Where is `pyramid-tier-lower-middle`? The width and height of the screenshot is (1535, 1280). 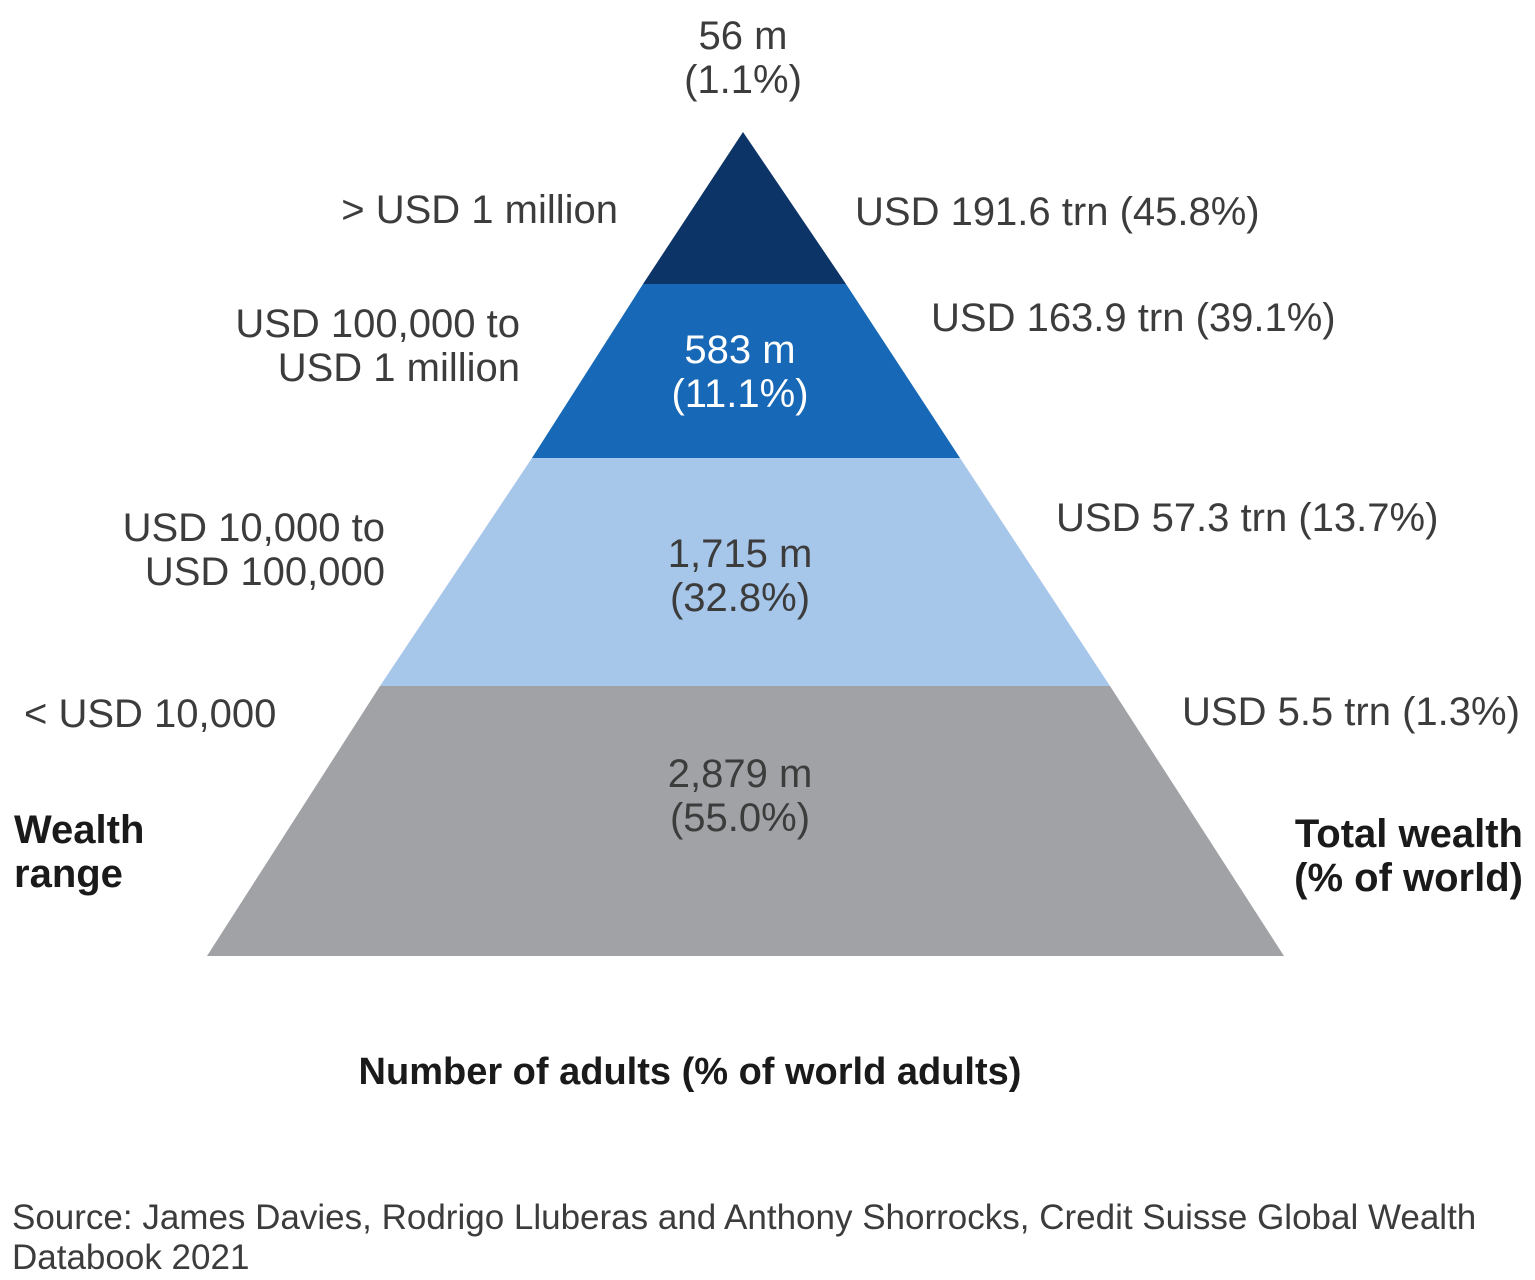 pyramid-tier-lower-middle is located at coordinates (745, 572).